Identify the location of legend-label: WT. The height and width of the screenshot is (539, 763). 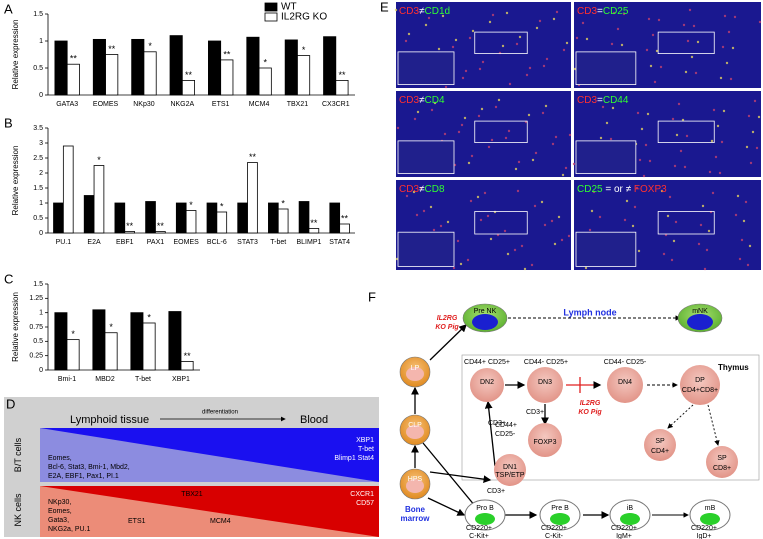
(289, 7).